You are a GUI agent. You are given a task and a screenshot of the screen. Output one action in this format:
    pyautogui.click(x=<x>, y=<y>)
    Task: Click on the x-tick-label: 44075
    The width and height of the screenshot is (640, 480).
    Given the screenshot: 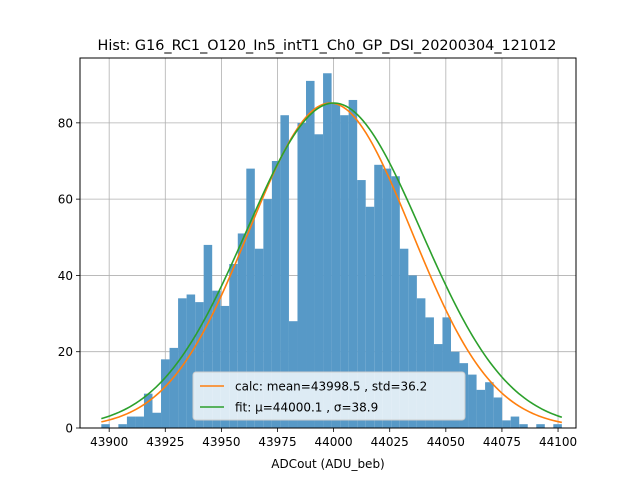 What is the action you would take?
    pyautogui.click(x=502, y=442)
    